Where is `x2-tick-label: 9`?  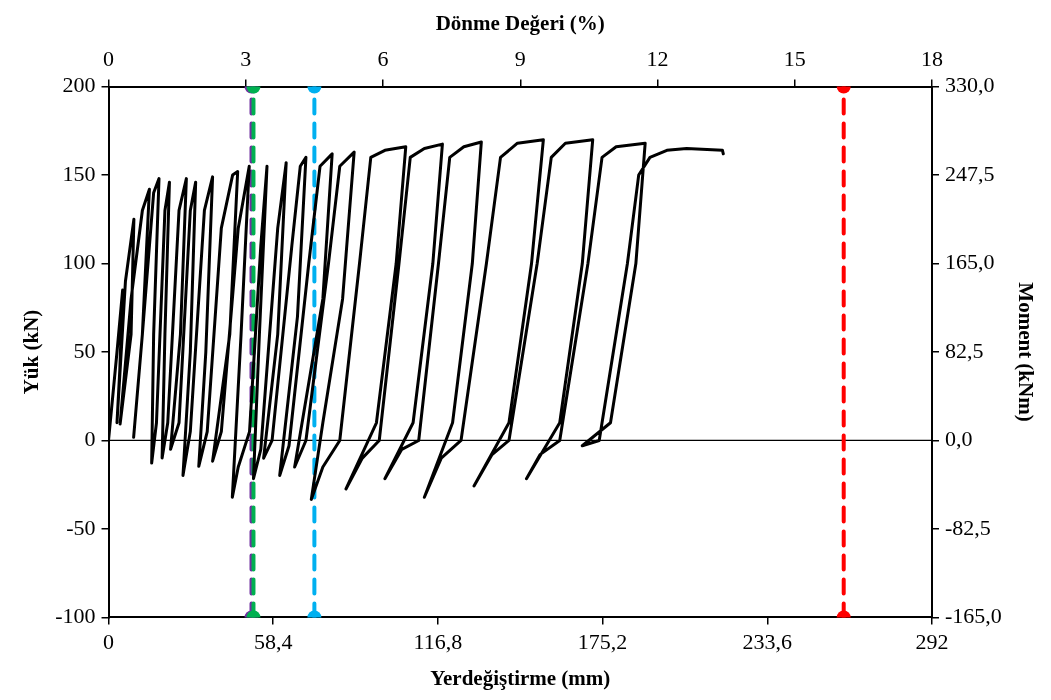
x2-tick-label: 9 is located at coordinates (520, 59).